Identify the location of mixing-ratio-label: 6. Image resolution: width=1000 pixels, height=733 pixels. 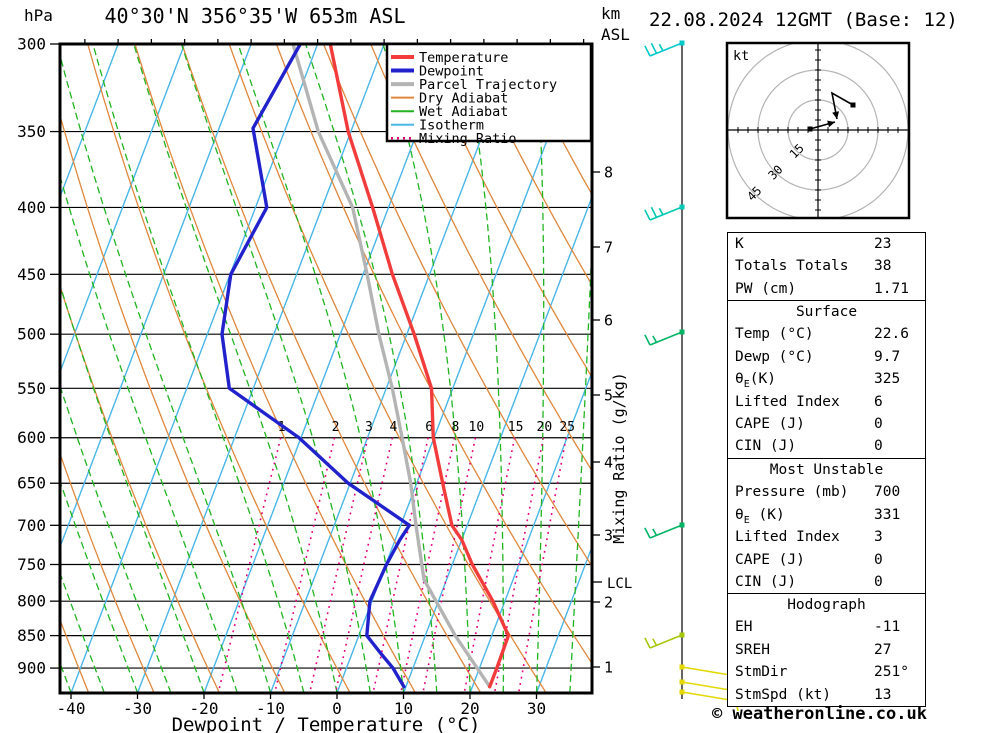
(429, 427).